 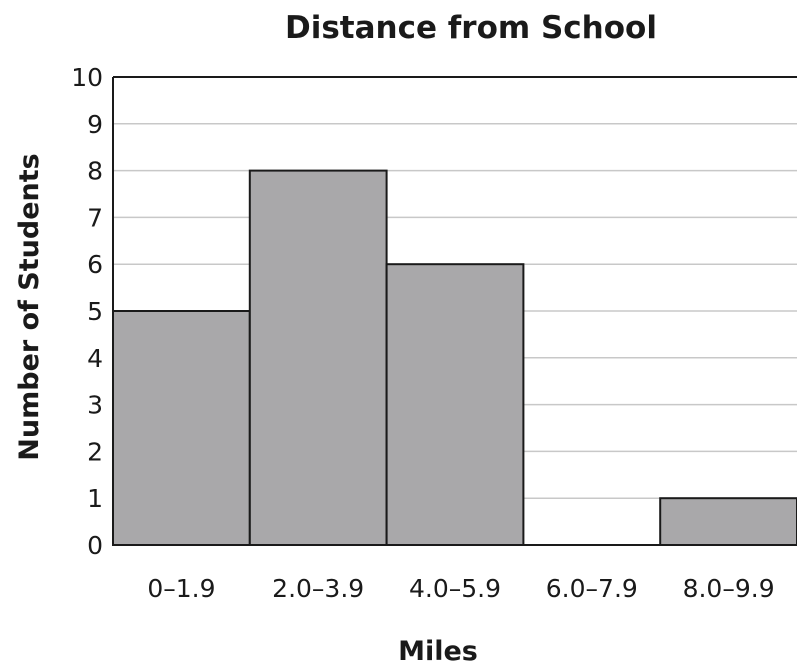 What do you see at coordinates (592, 588) in the screenshot?
I see `x-tick-label-4: 6.0–7.9` at bounding box center [592, 588].